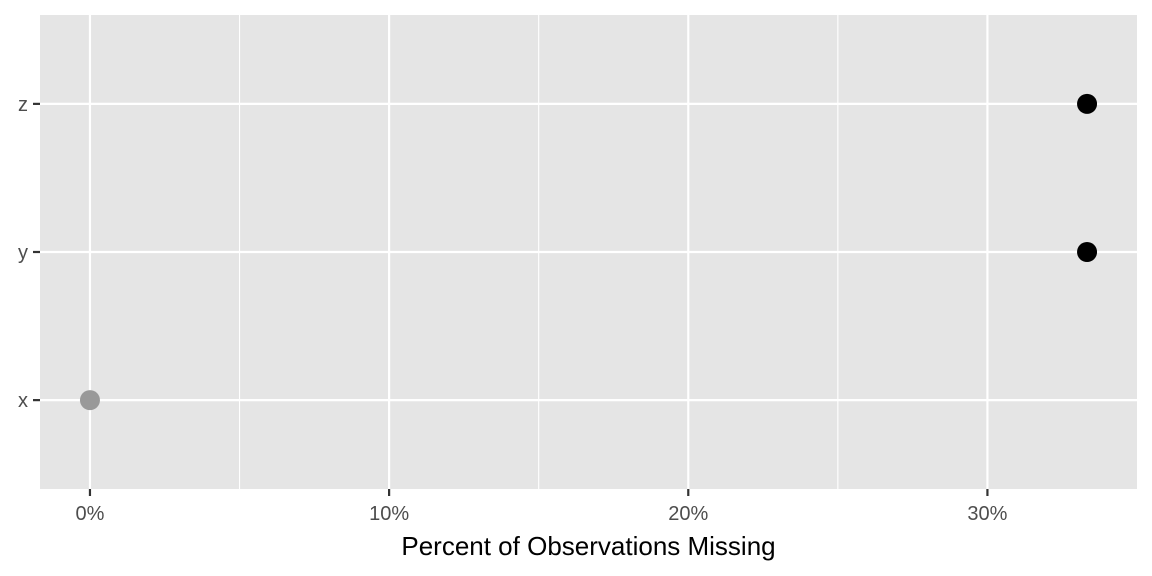 This screenshot has height=576, width=1152. Describe the element at coordinates (542, 514) in the screenshot. I see `x-tick-labels: 0% 10% 20% 30%` at that location.